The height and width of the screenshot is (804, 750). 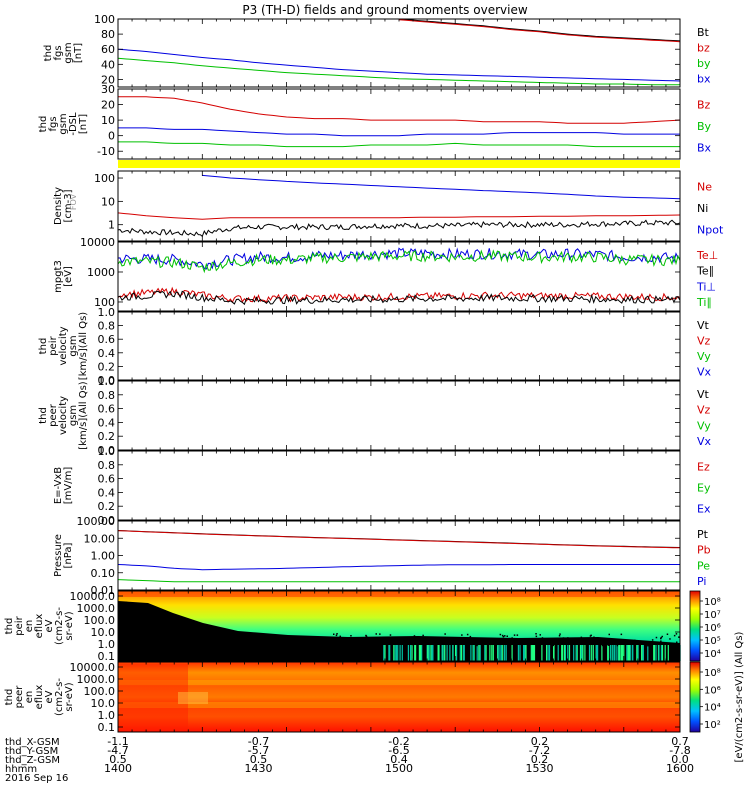 I want to click on y-axis-title-line: peir, so click(x=53, y=345).